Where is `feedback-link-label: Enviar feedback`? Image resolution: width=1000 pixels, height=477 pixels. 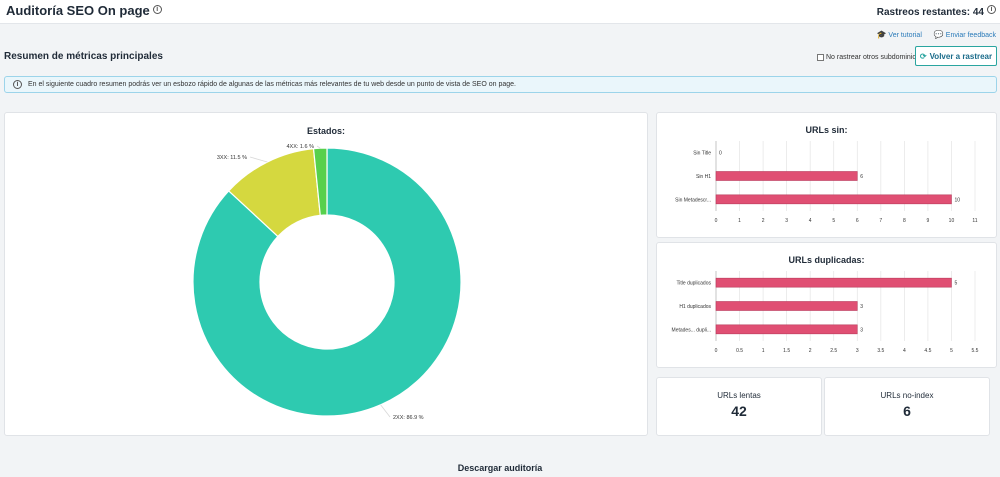 feedback-link-label: Enviar feedback is located at coordinates (970, 35).